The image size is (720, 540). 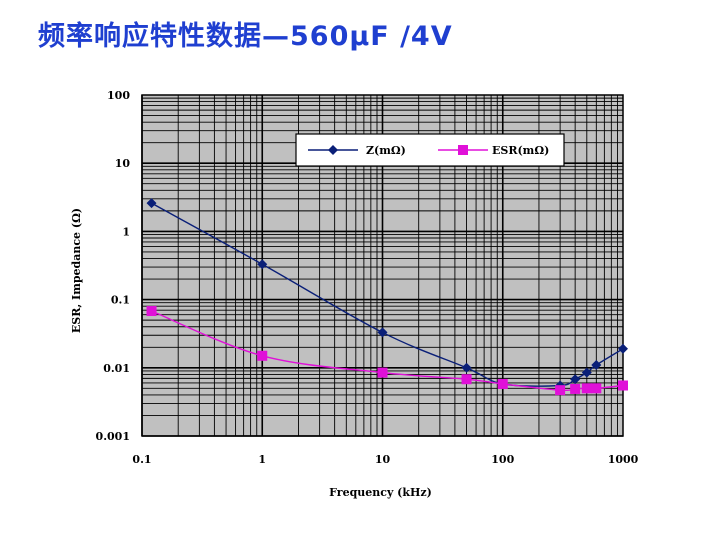 I want to click on y-axis-title: ESR, Impedance (Ω), so click(x=76, y=270).